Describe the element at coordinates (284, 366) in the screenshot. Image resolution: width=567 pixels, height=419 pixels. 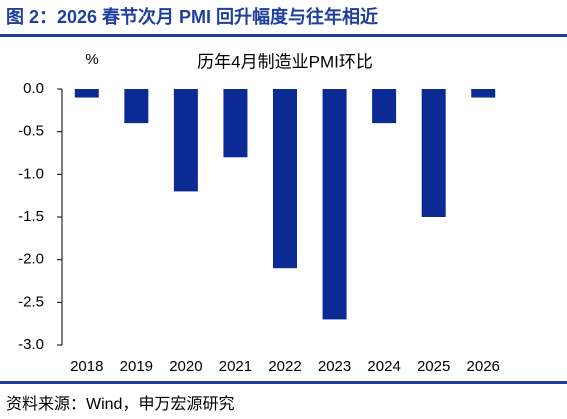
I see `x-tick-label: 2022` at that location.